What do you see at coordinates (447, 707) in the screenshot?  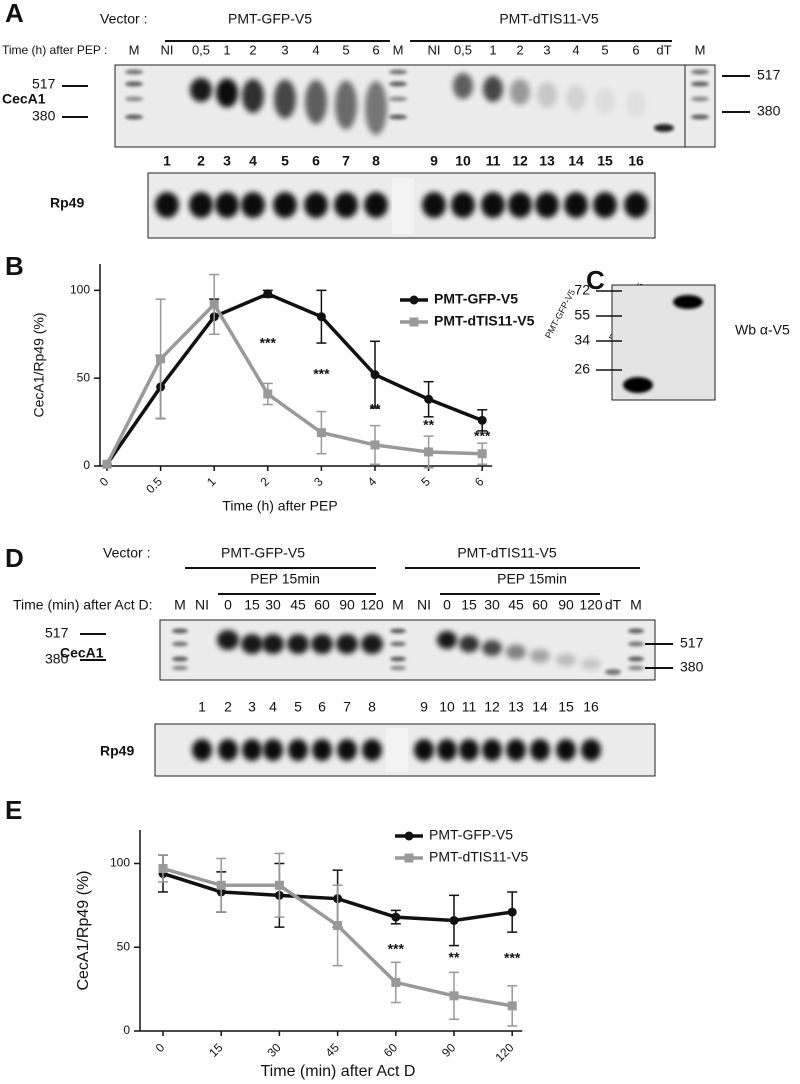 I see `lane-number: 10` at bounding box center [447, 707].